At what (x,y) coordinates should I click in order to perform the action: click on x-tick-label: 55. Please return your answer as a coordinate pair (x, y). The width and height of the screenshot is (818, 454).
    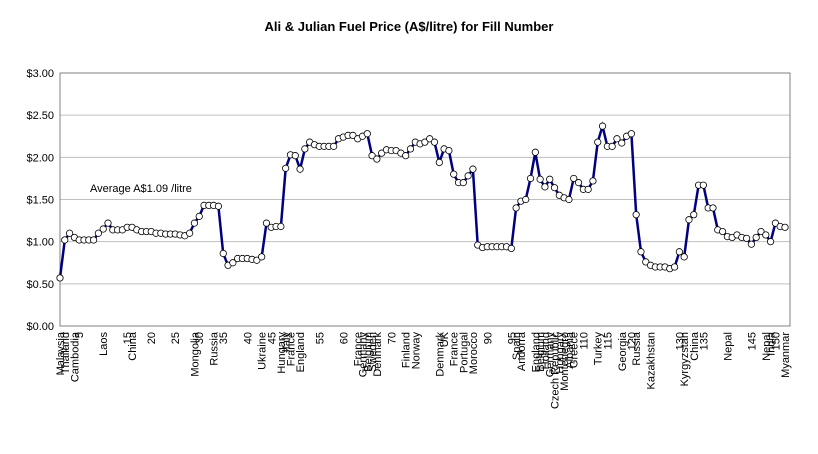
    Looking at the image, I should click on (320, 338).